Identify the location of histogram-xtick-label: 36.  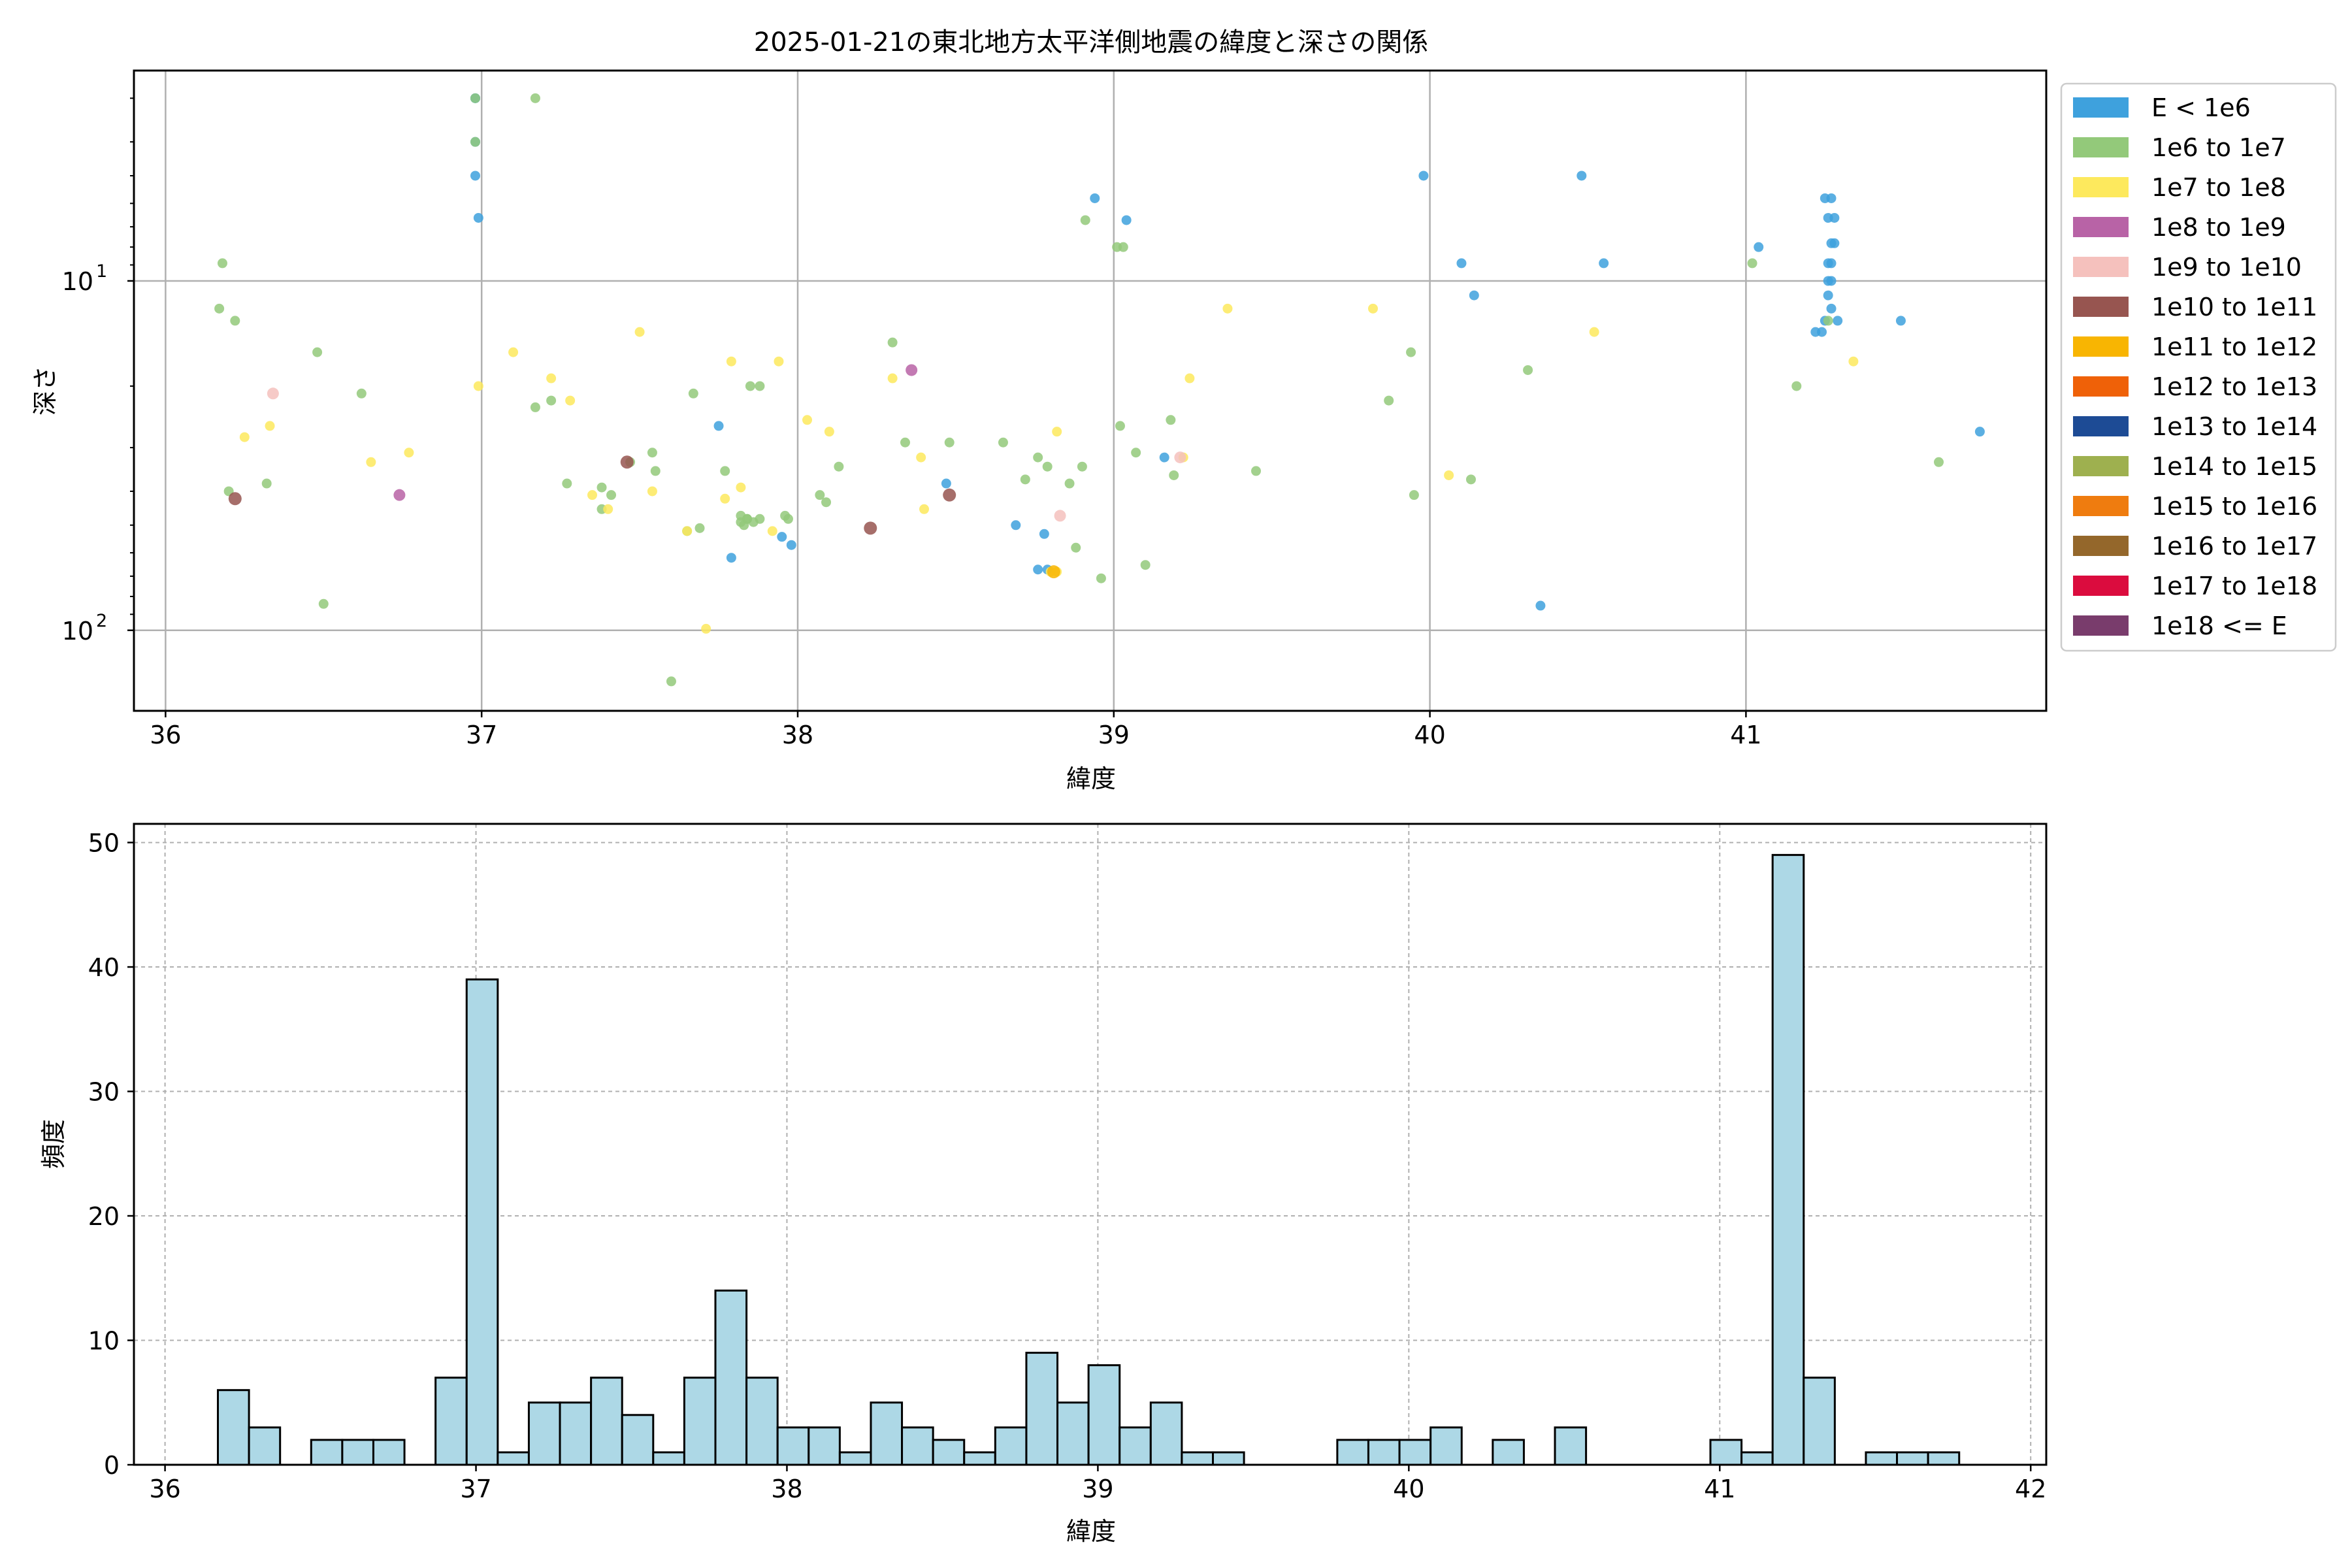
(164, 1489).